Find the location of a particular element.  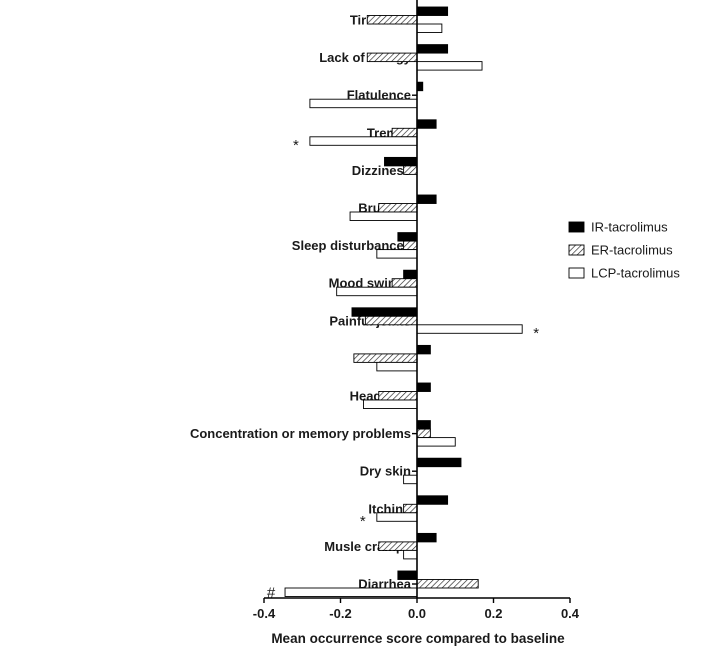

bar-lcp-tacrolimus-diarrhea is located at coordinates (351, 592).